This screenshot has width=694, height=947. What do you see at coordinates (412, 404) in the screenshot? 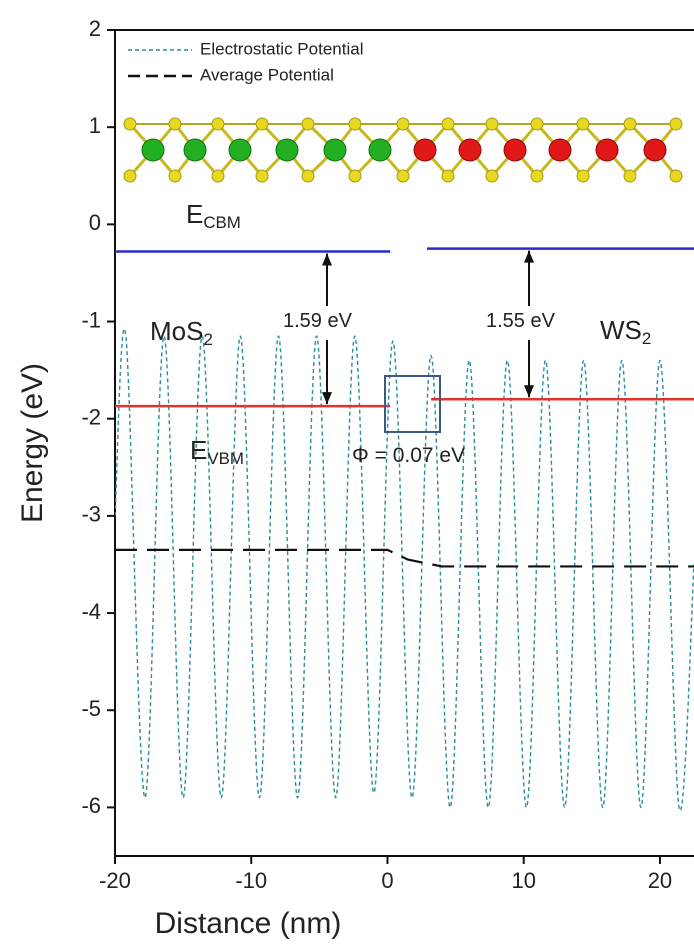
I see `interface-box` at bounding box center [412, 404].